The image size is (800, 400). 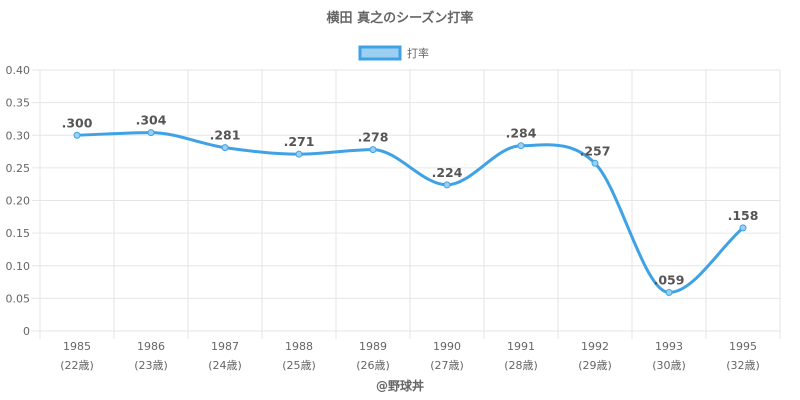 What do you see at coordinates (380, 53) in the screenshot?
I see `legend-swatch` at bounding box center [380, 53].